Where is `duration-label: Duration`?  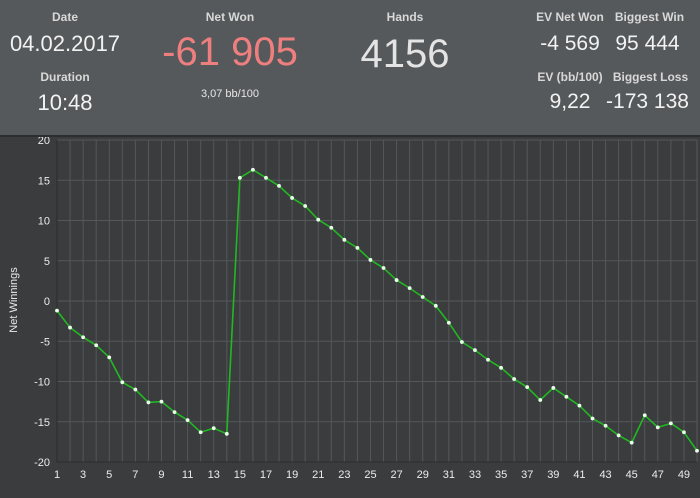 duration-label: Duration is located at coordinates (65, 77).